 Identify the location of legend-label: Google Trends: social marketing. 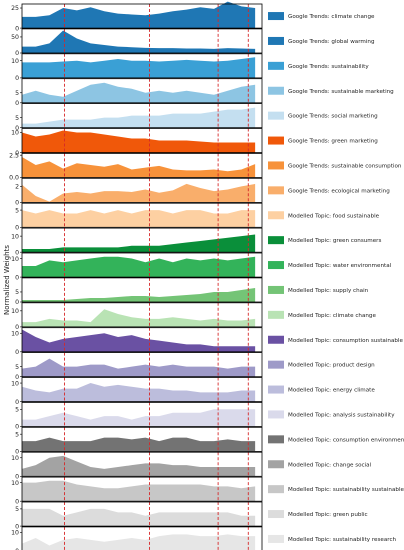
(333, 117).